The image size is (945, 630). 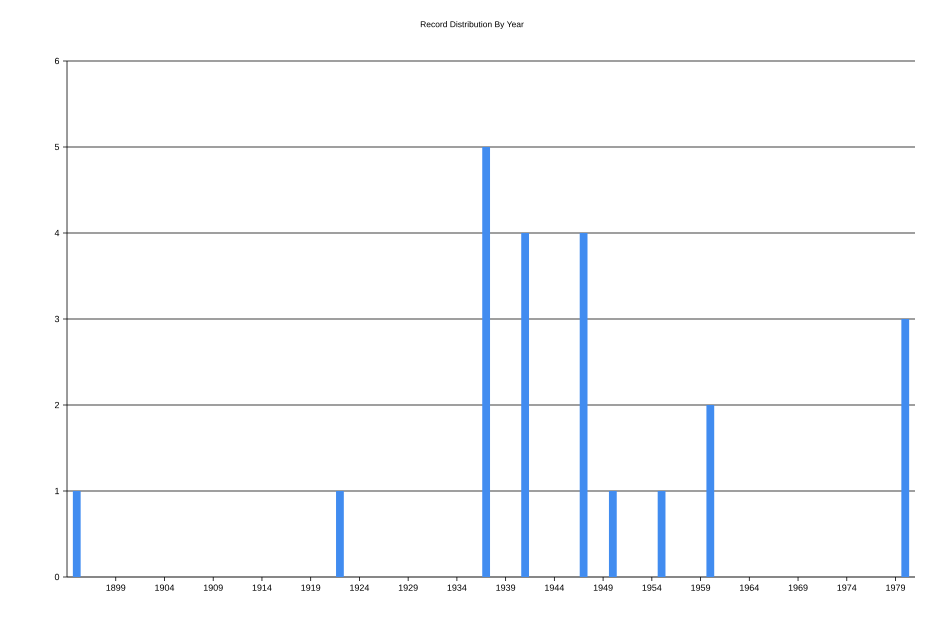 What do you see at coordinates (310, 587) in the screenshot?
I see `x-tick-label: 1919` at bounding box center [310, 587].